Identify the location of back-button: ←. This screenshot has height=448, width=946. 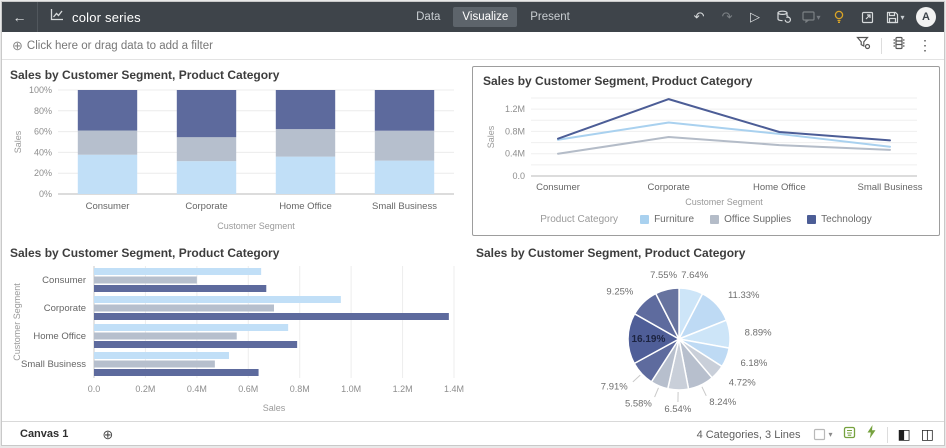
(20, 17).